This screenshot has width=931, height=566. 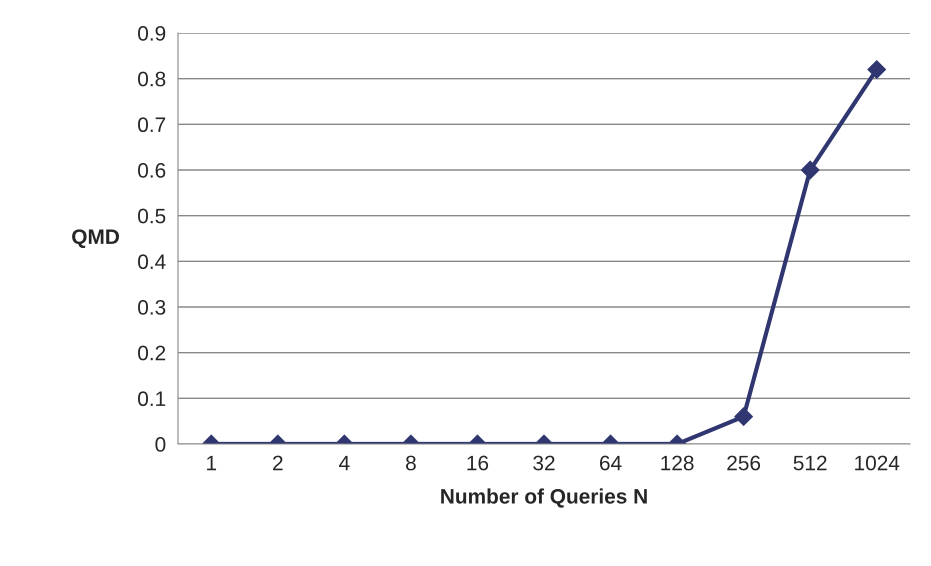 What do you see at coordinates (877, 463) in the screenshot?
I see `x-tick-label: 1024` at bounding box center [877, 463].